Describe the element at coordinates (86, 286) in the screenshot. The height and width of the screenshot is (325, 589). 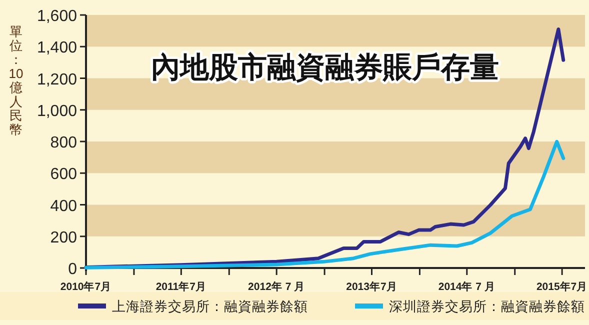
I see `x-tick-label: 2010年7月` at that location.